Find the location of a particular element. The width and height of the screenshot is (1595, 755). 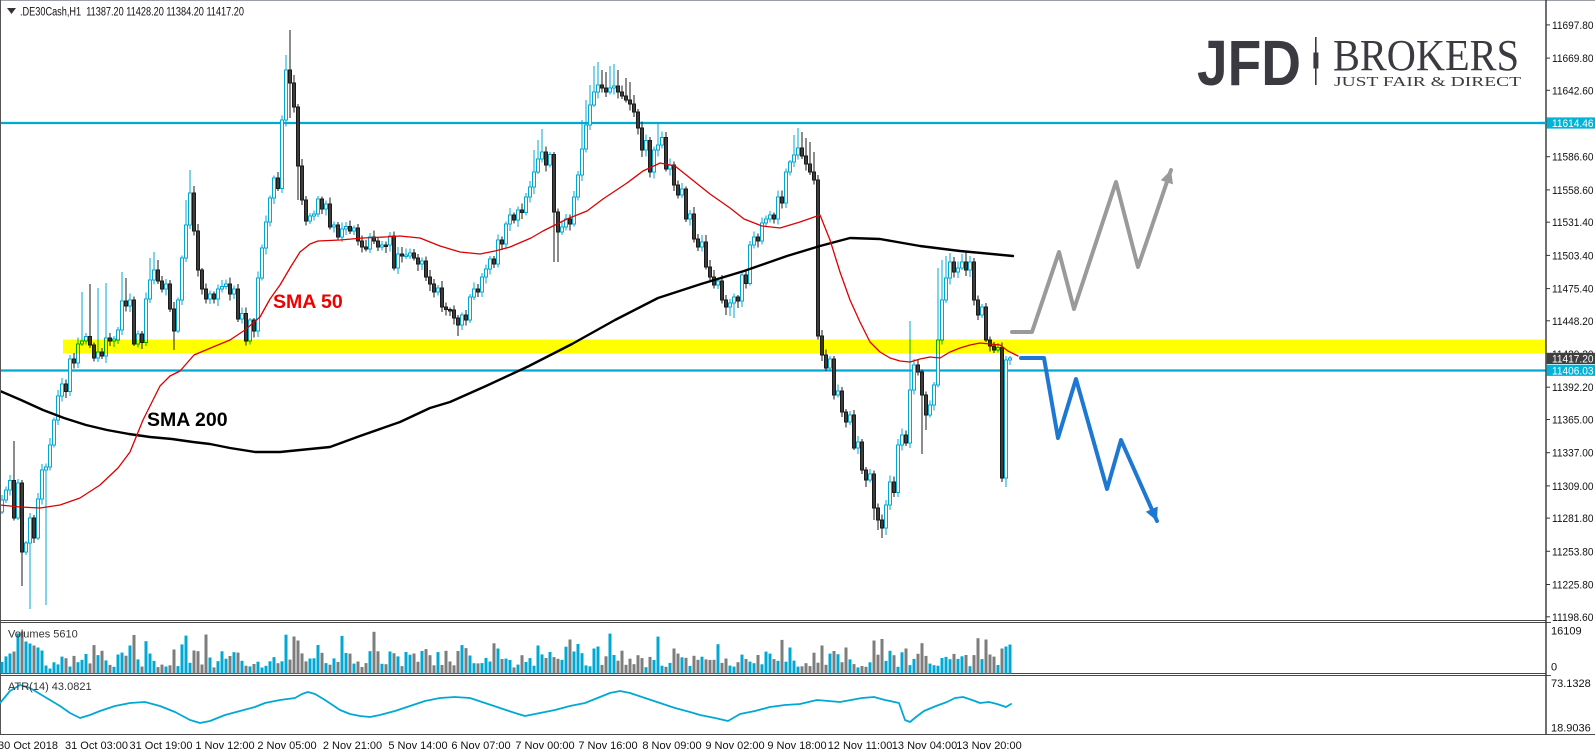

svg-text: 11406.03 is located at coordinates (1573, 371).